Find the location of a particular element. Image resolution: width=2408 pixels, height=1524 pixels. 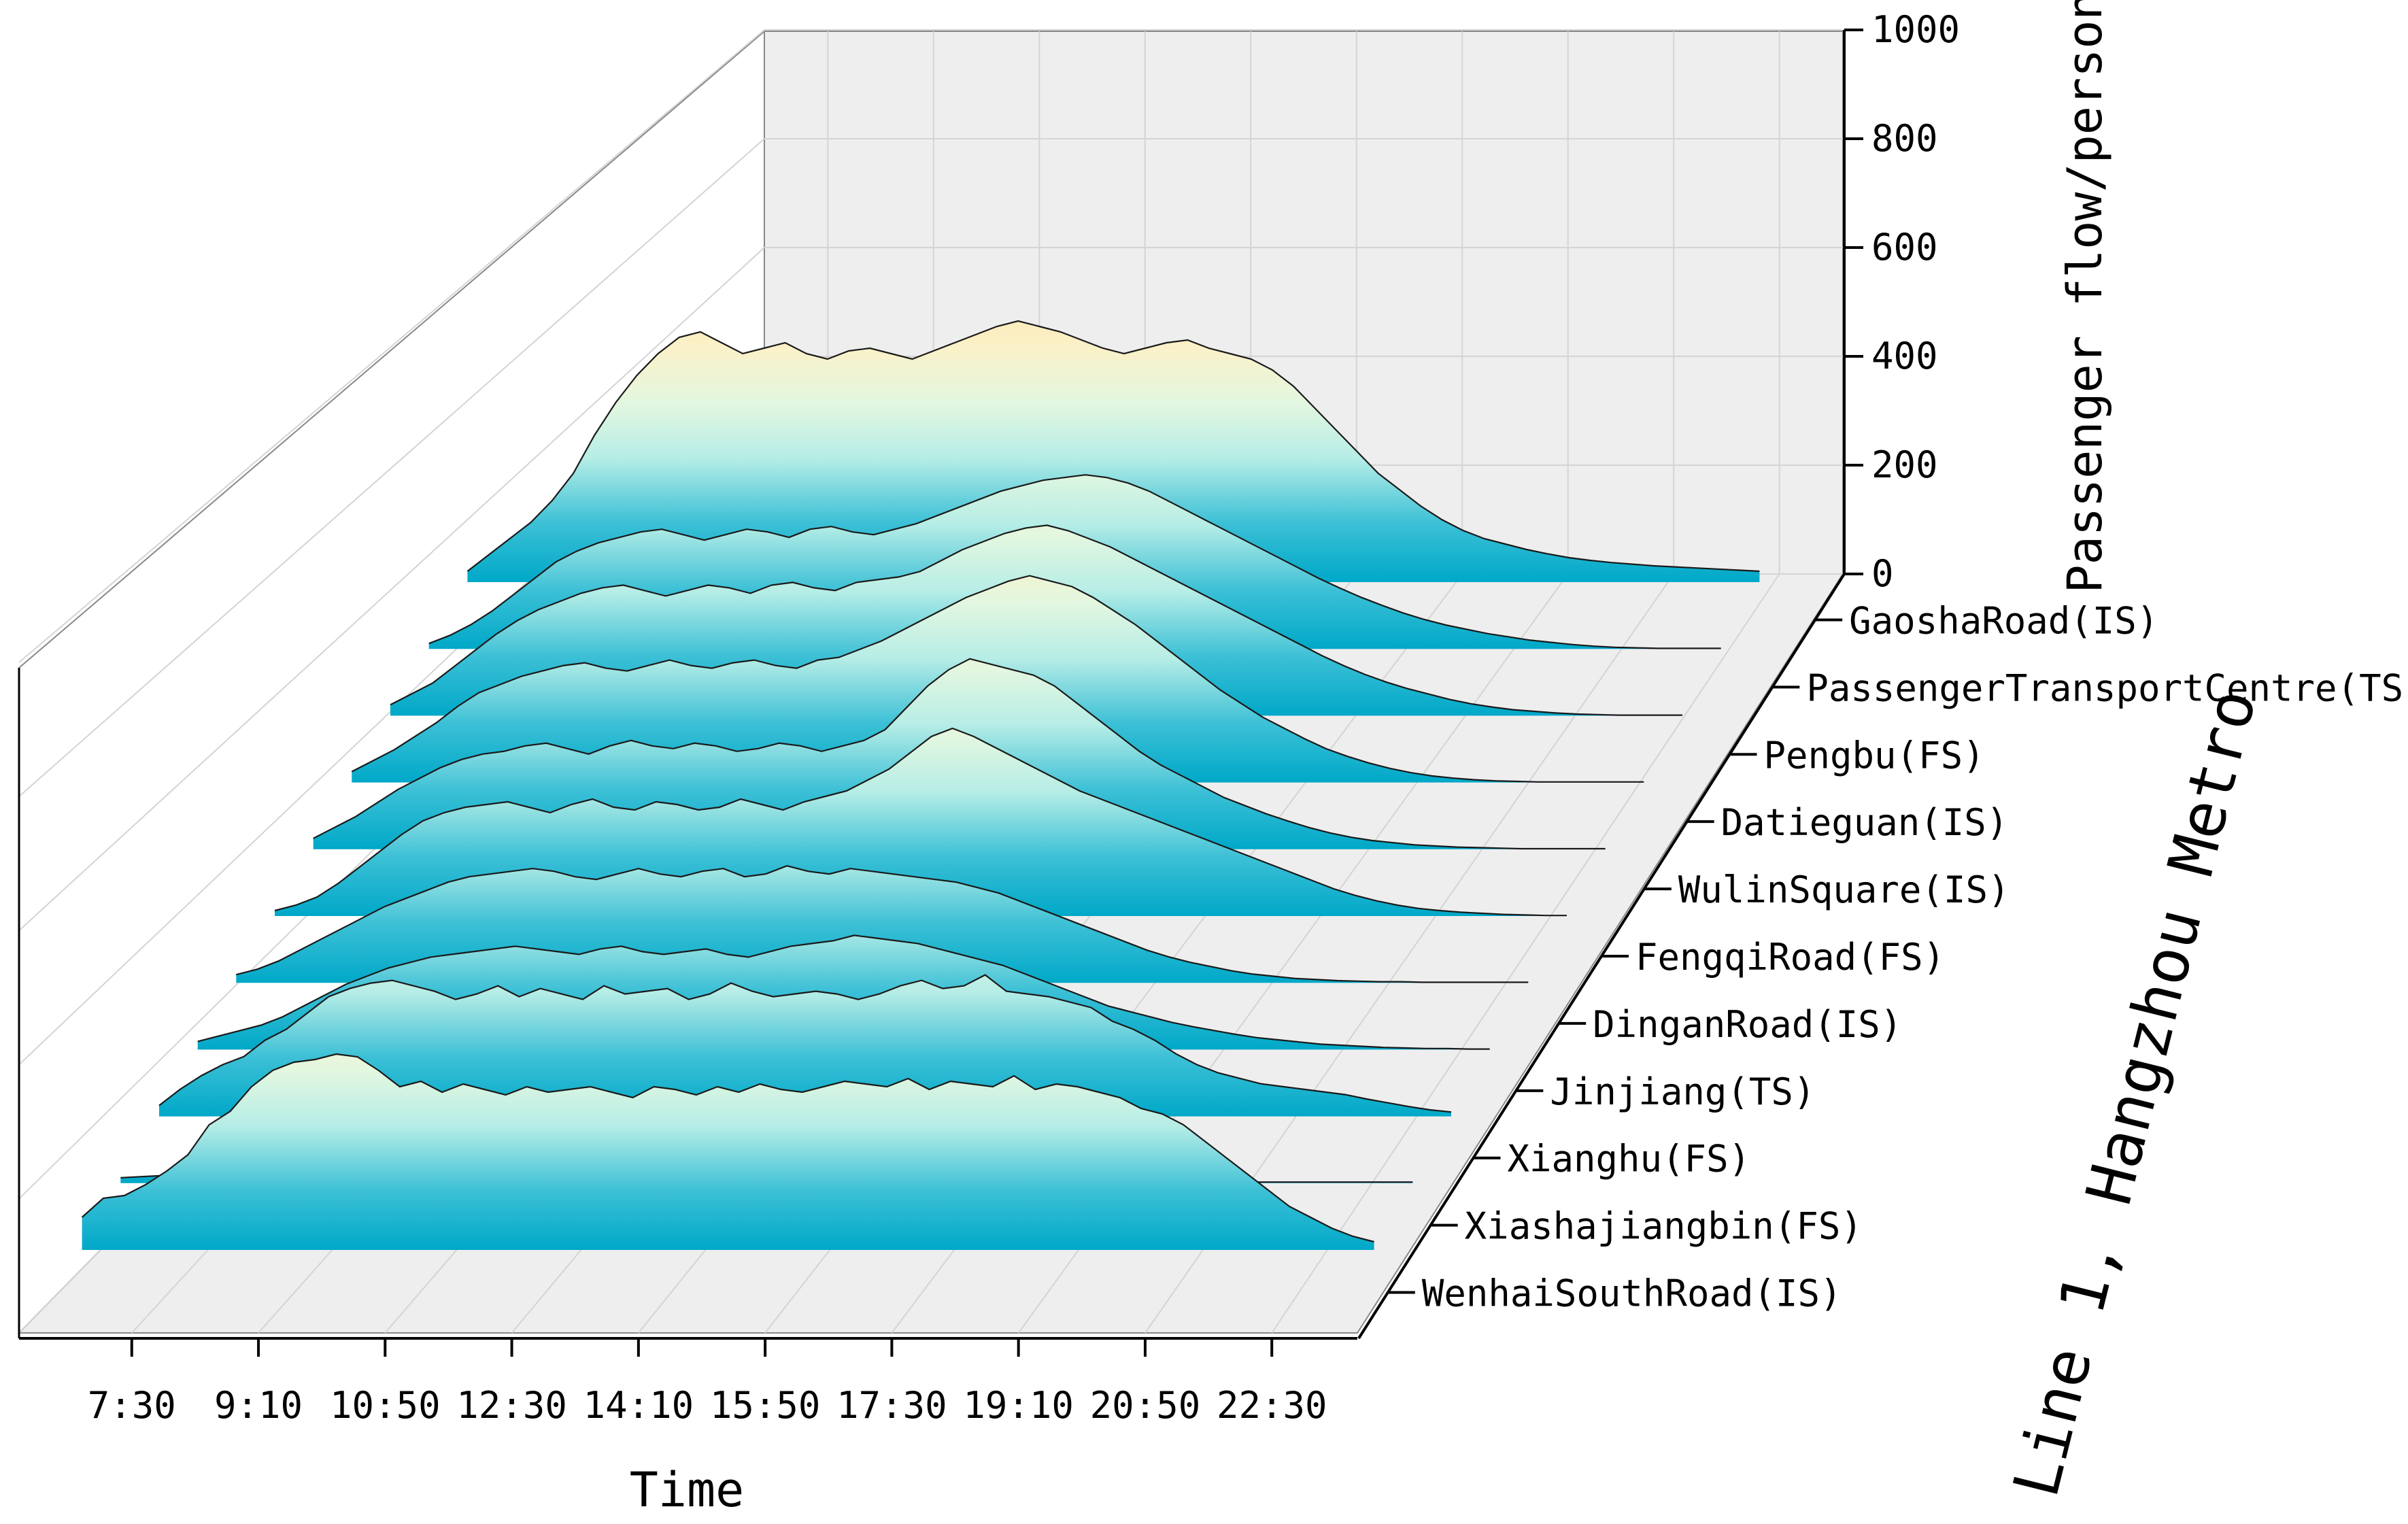

x-tick-label-3: 12:30 is located at coordinates (512, 1405).